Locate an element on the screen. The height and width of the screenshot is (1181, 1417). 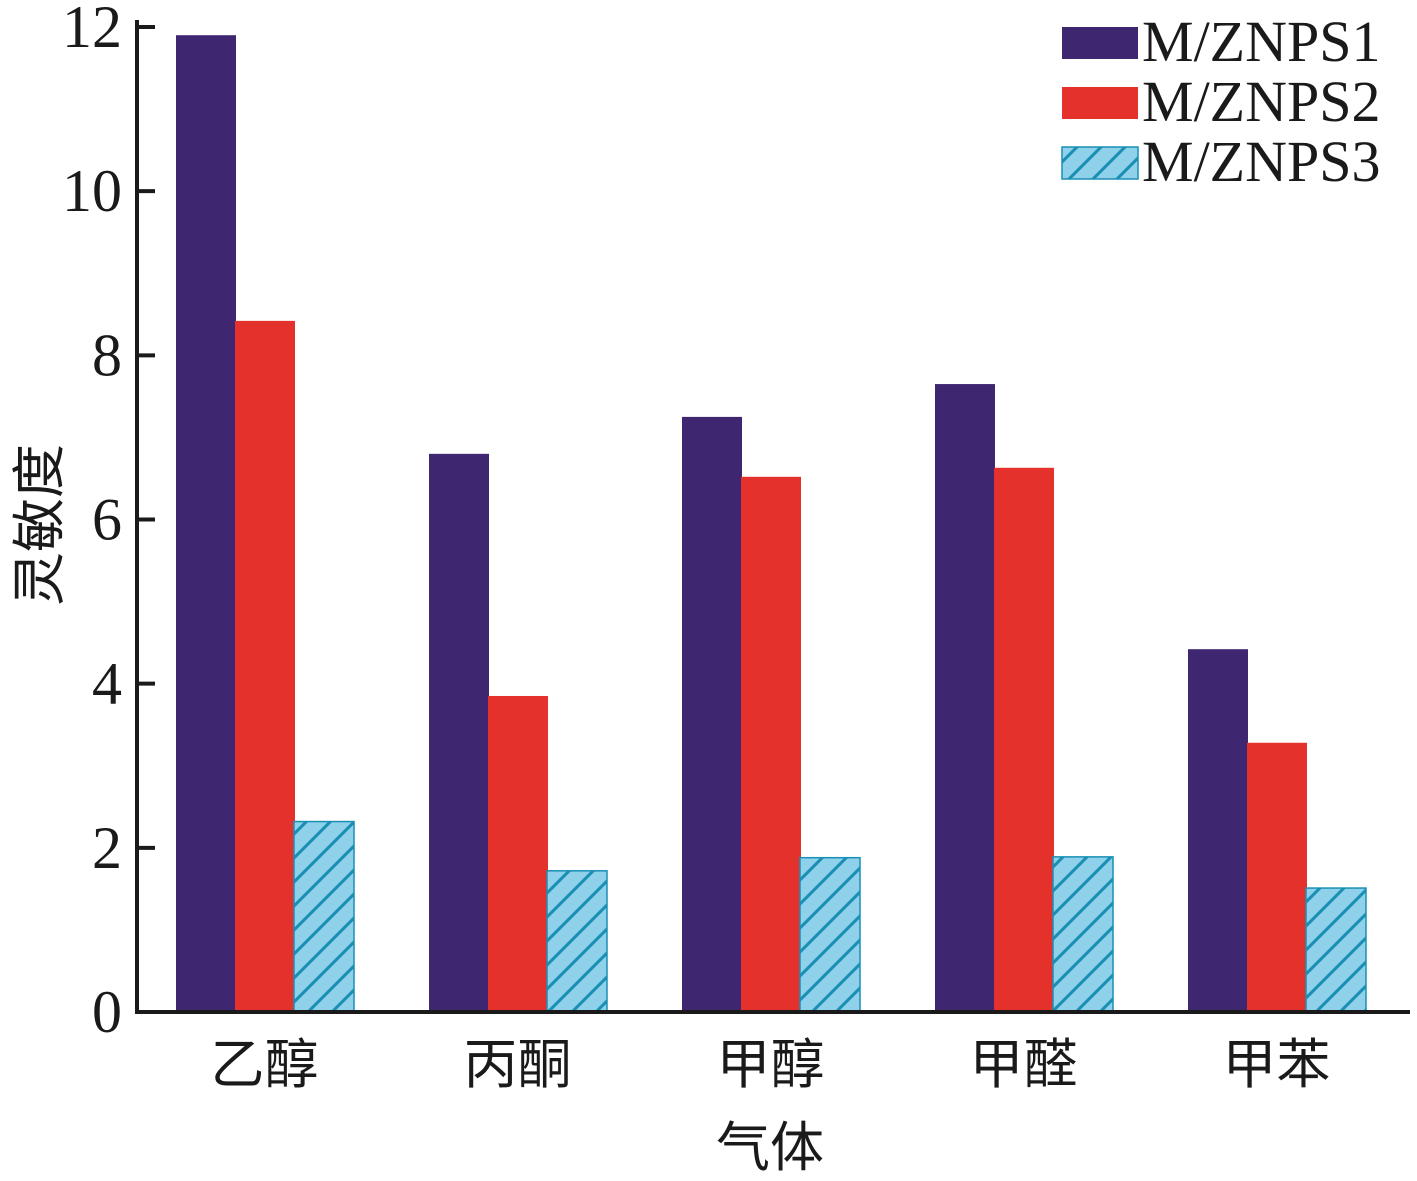
y-axis-title: 灵敏度 is located at coordinates (39, 525).